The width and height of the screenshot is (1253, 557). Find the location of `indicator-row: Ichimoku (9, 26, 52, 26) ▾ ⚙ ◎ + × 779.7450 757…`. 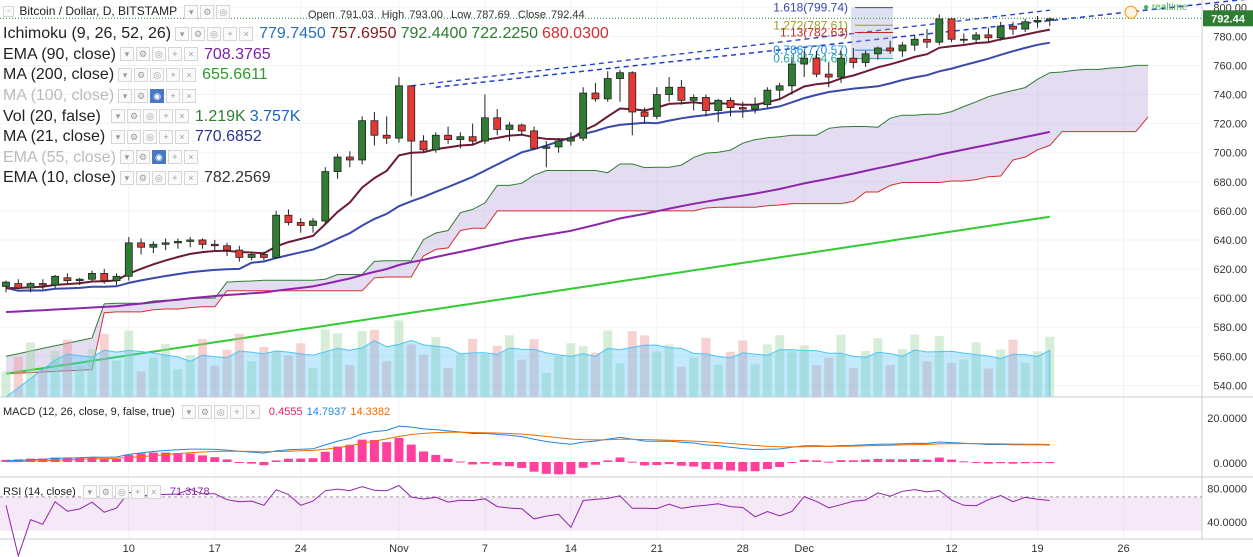

indicator-row: Ichimoku (9, 26, 52, 26) ▾ ⚙ ◎ + × 779.7450 757… is located at coordinates (306, 34).